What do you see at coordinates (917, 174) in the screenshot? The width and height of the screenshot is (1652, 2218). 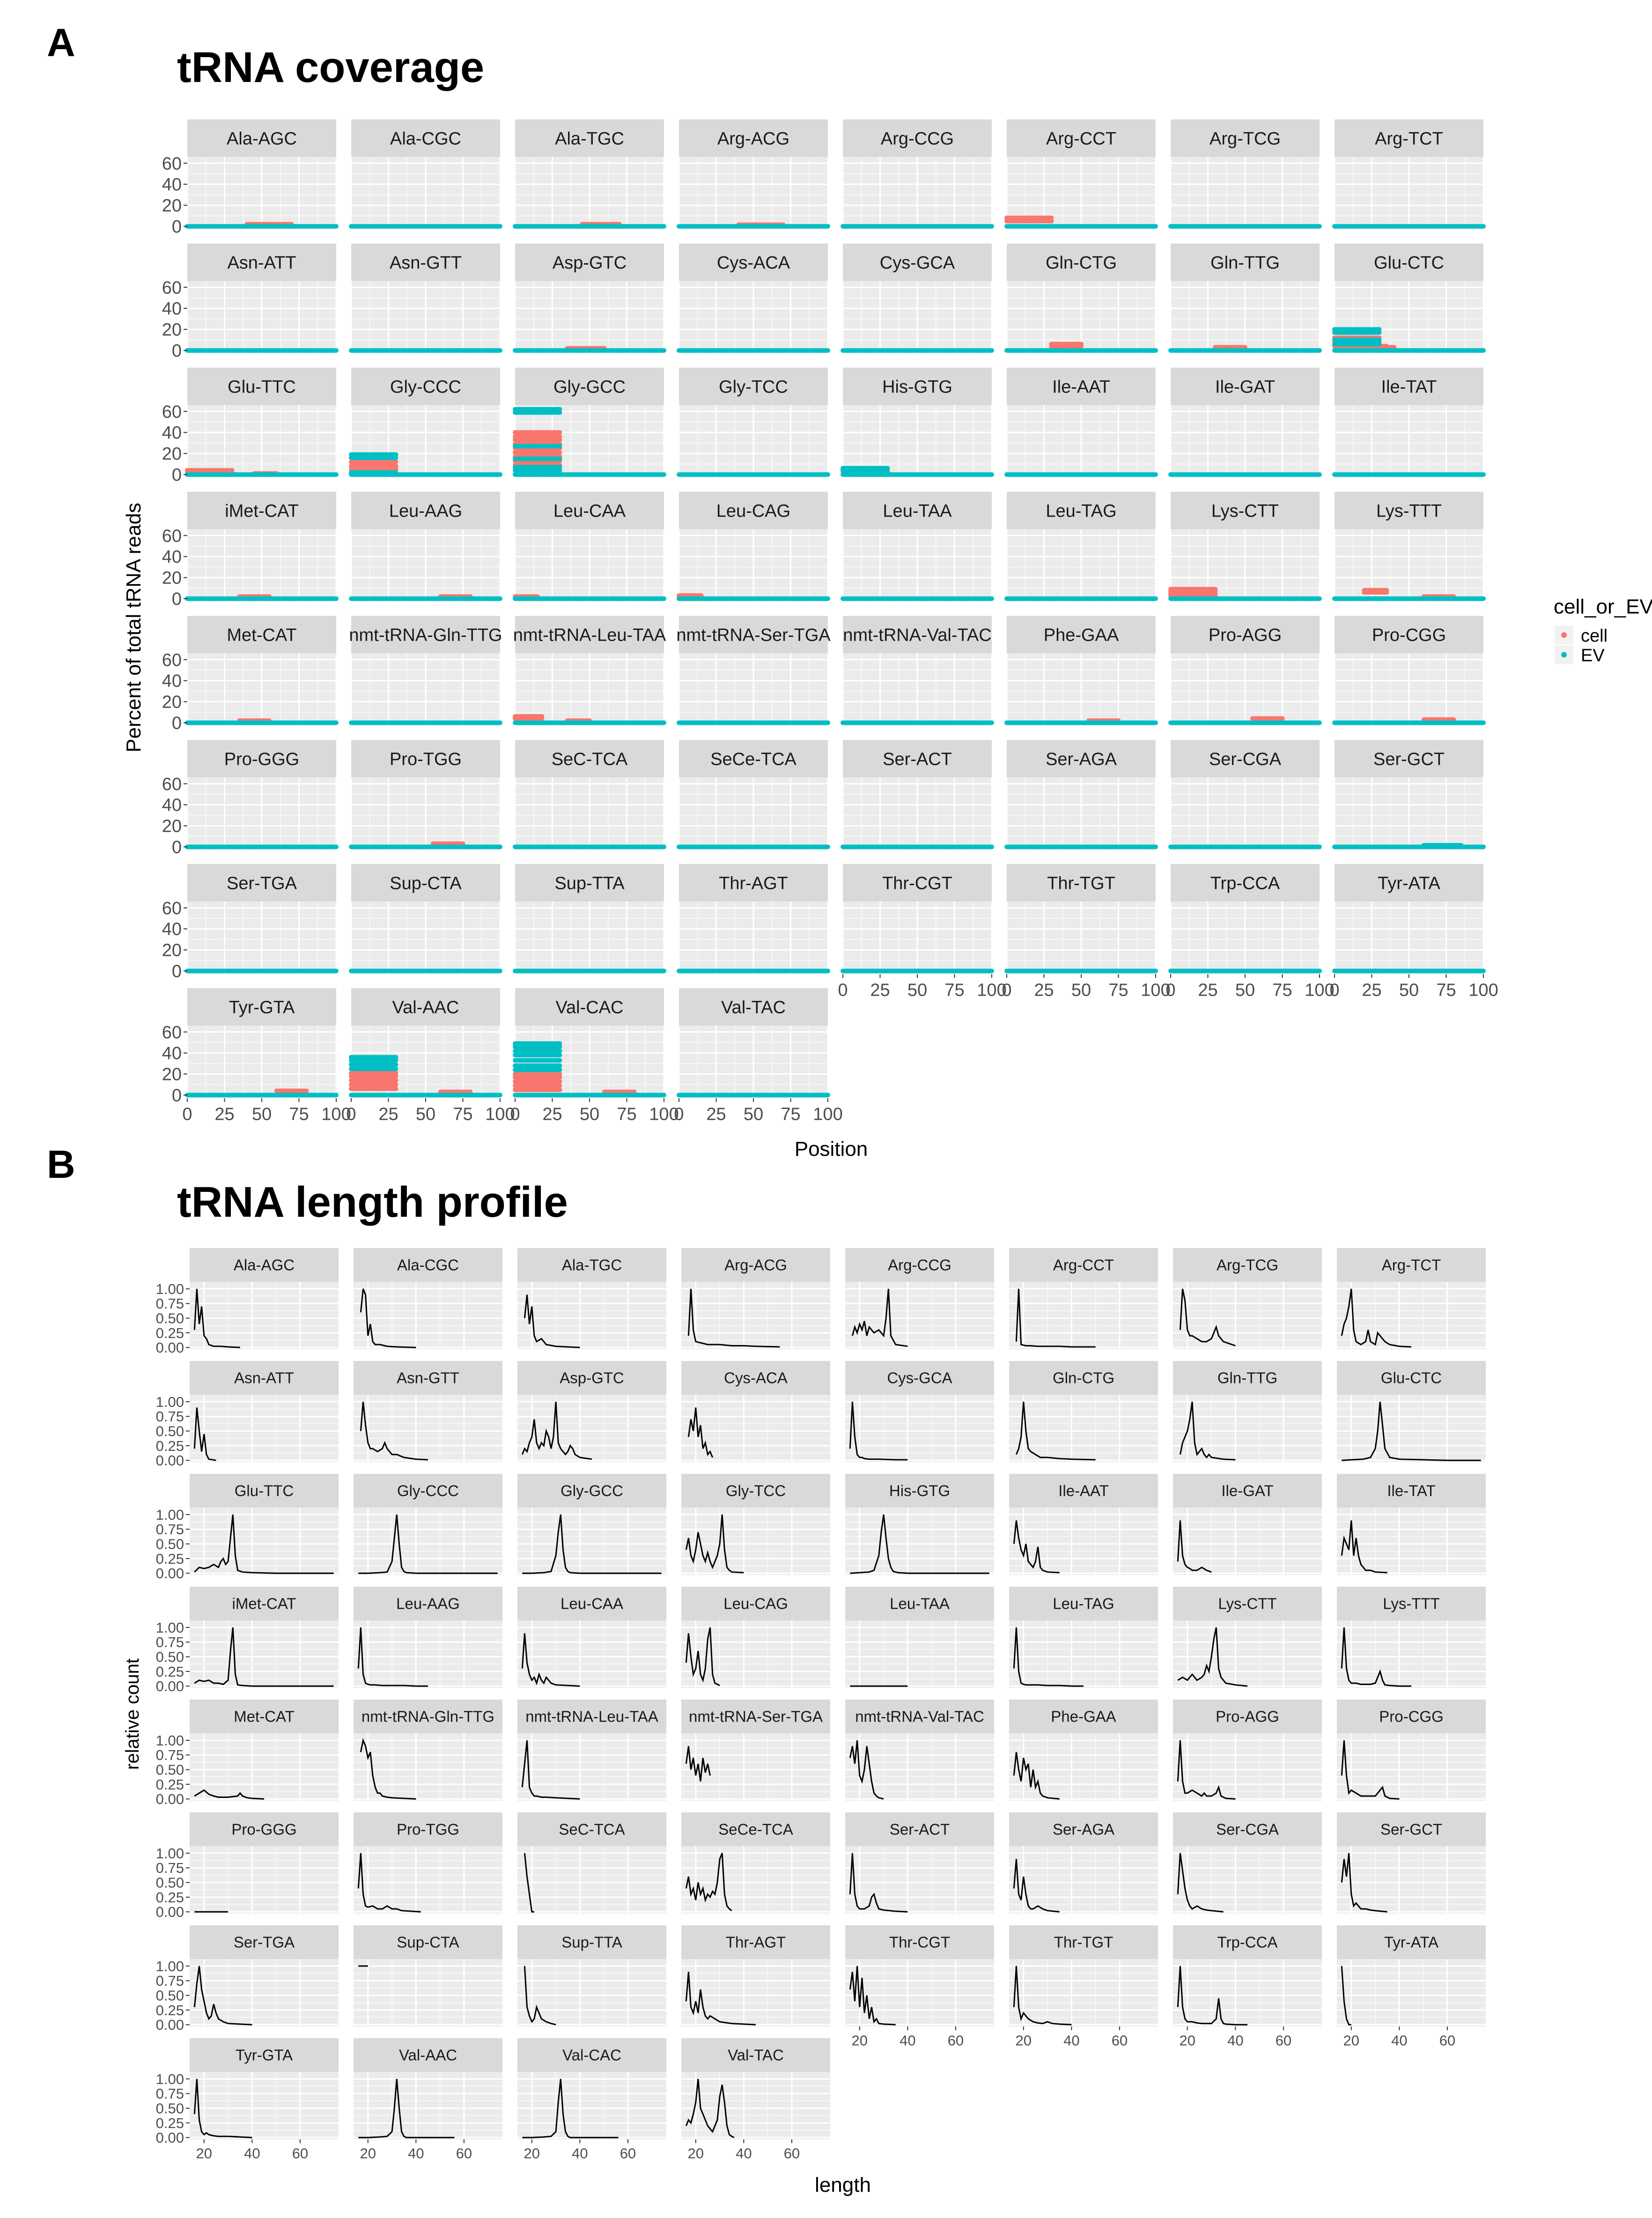 I see `facet-panel: Arg-CCG` at bounding box center [917, 174].